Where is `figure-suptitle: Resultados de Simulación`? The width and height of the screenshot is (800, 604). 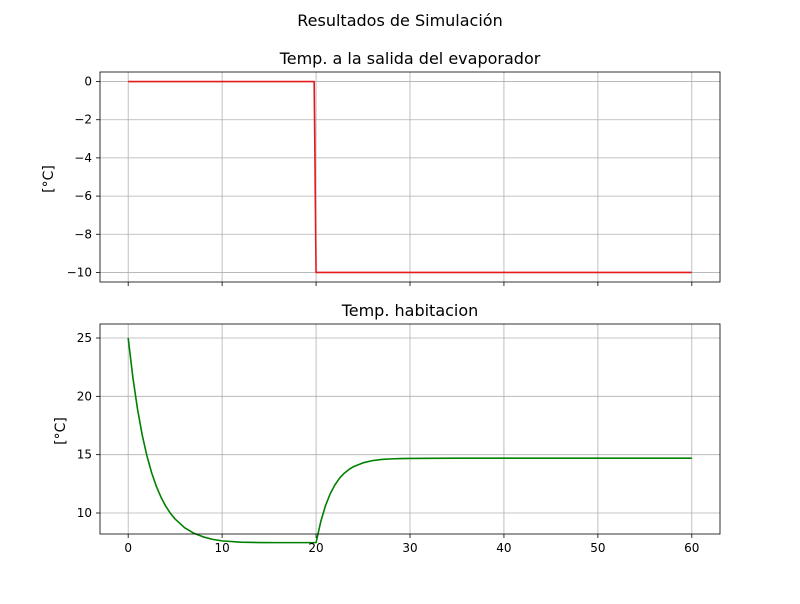 figure-suptitle: Resultados de Simulación is located at coordinates (399, 20).